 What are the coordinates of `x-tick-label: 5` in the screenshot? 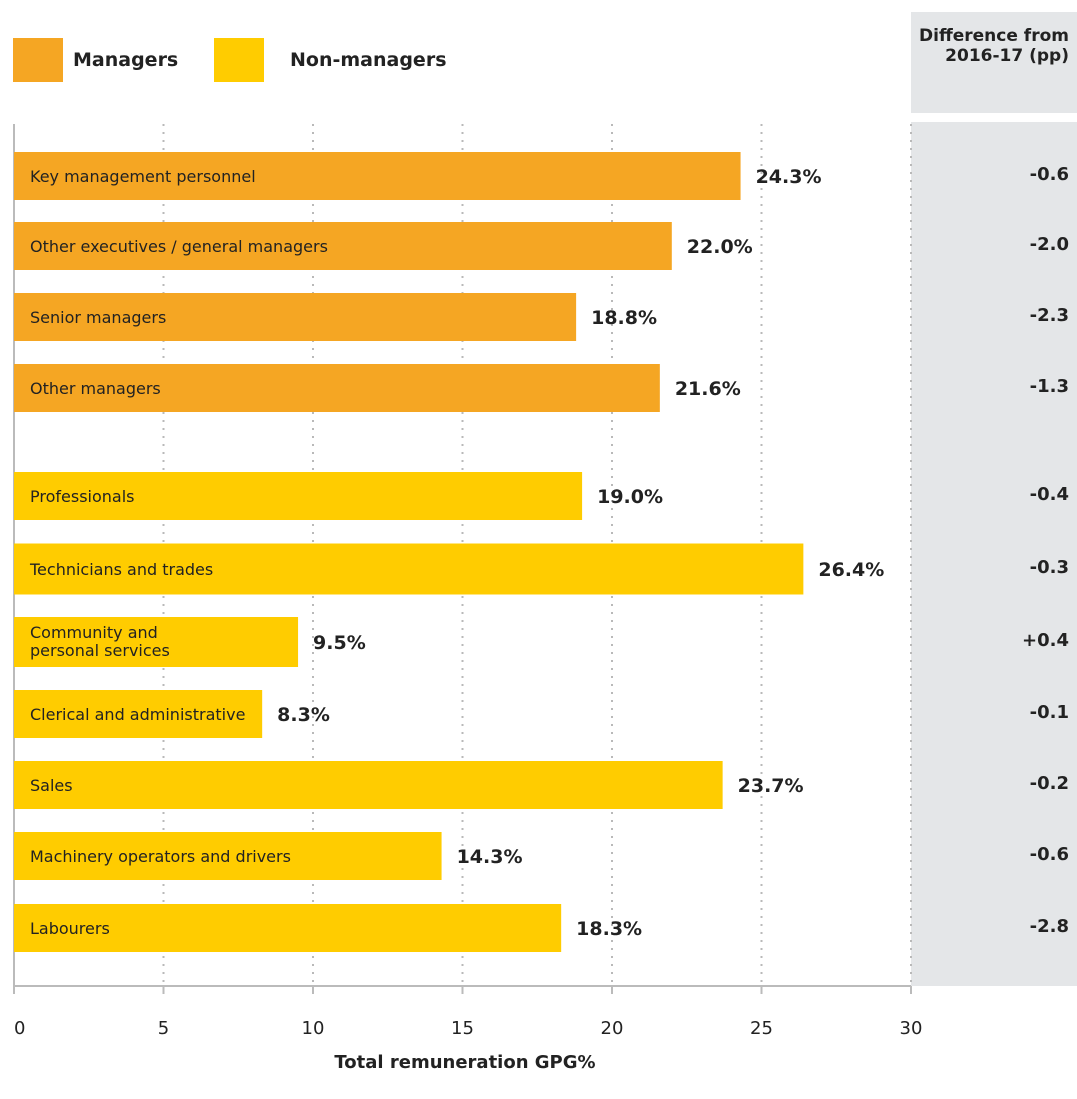 It's located at (163, 1028).